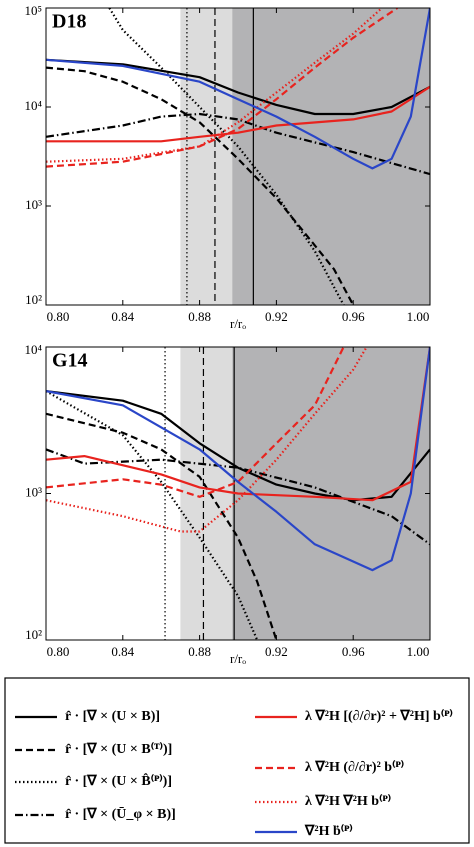 The width and height of the screenshot is (474, 847). I want to click on legend-label: r̂ · [∇ × (Ū_φ × B)], so click(120, 814).